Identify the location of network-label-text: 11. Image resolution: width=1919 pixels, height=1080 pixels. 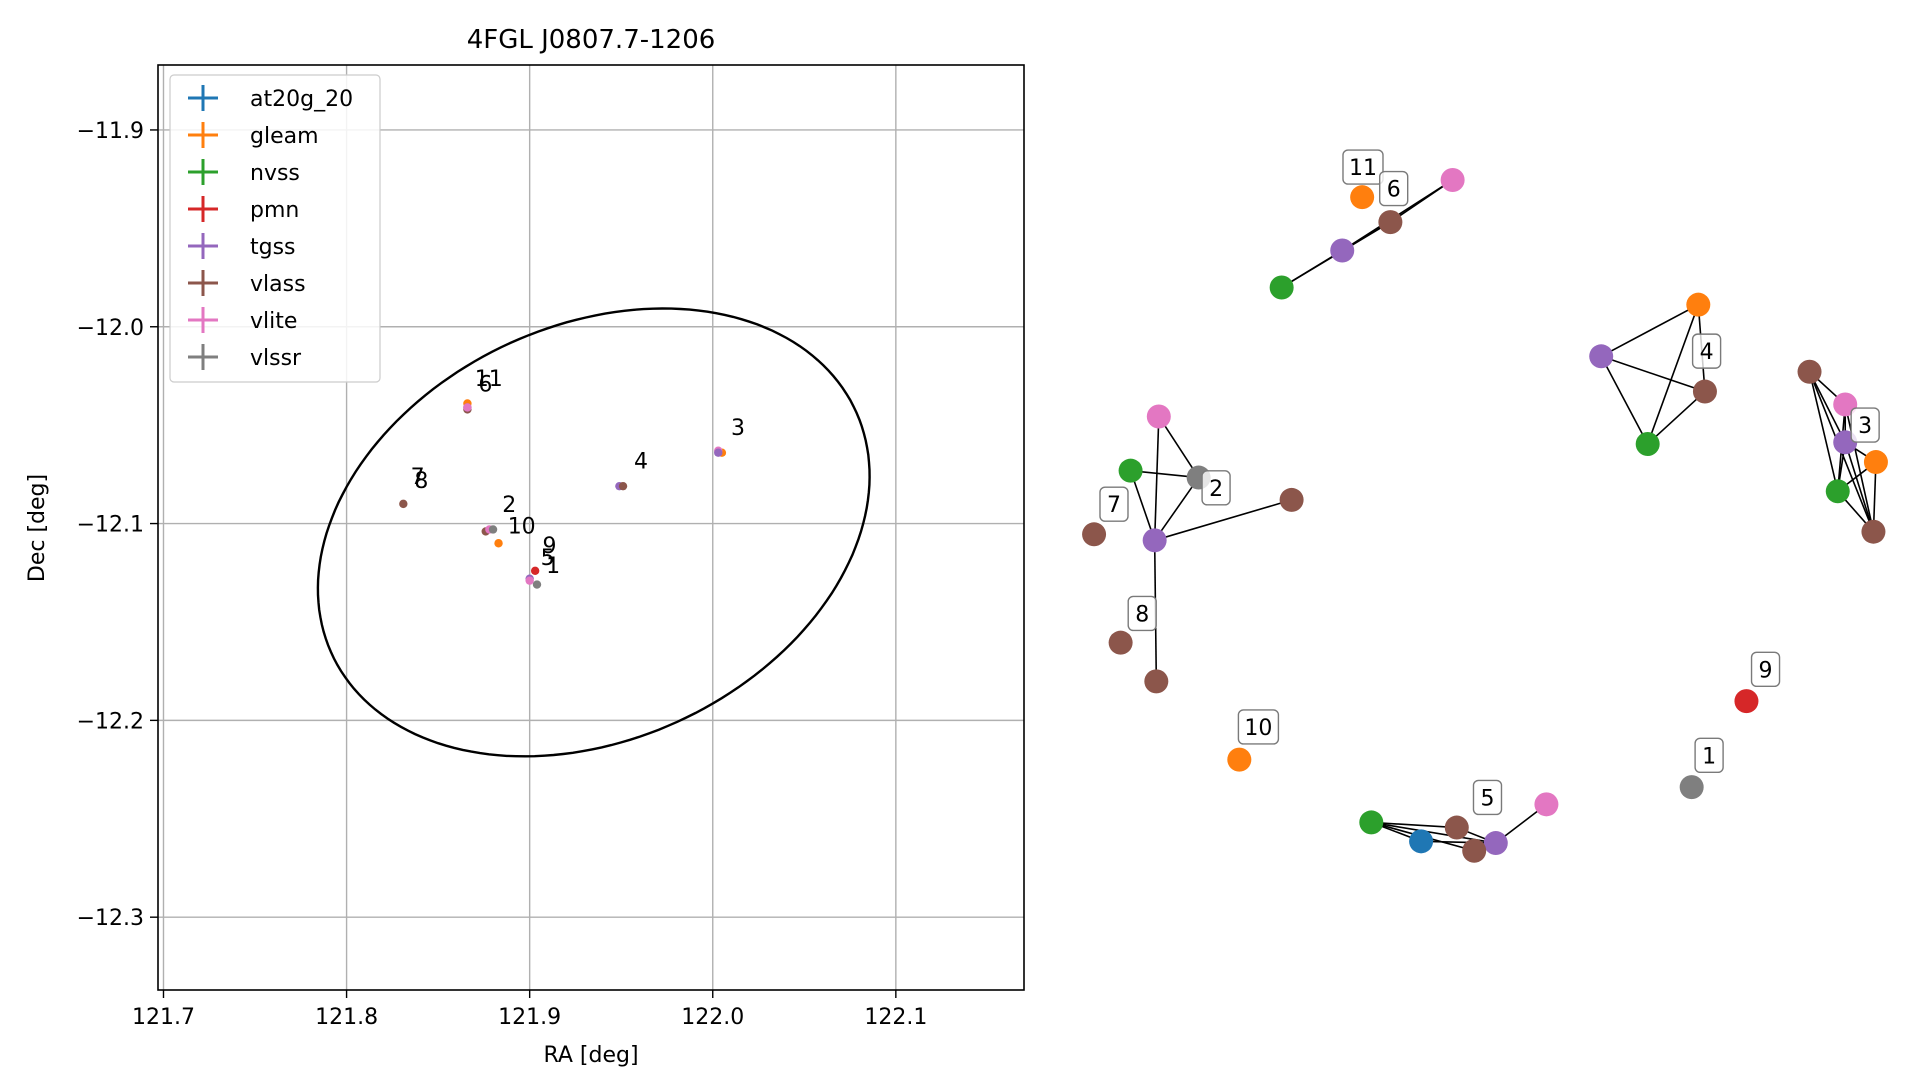
(1363, 168).